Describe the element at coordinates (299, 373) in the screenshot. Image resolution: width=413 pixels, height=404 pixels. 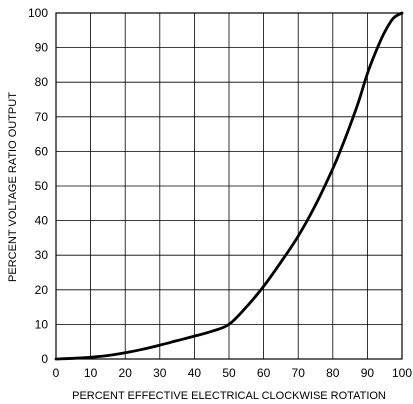
I see `x-tick-label-7: 70` at that location.